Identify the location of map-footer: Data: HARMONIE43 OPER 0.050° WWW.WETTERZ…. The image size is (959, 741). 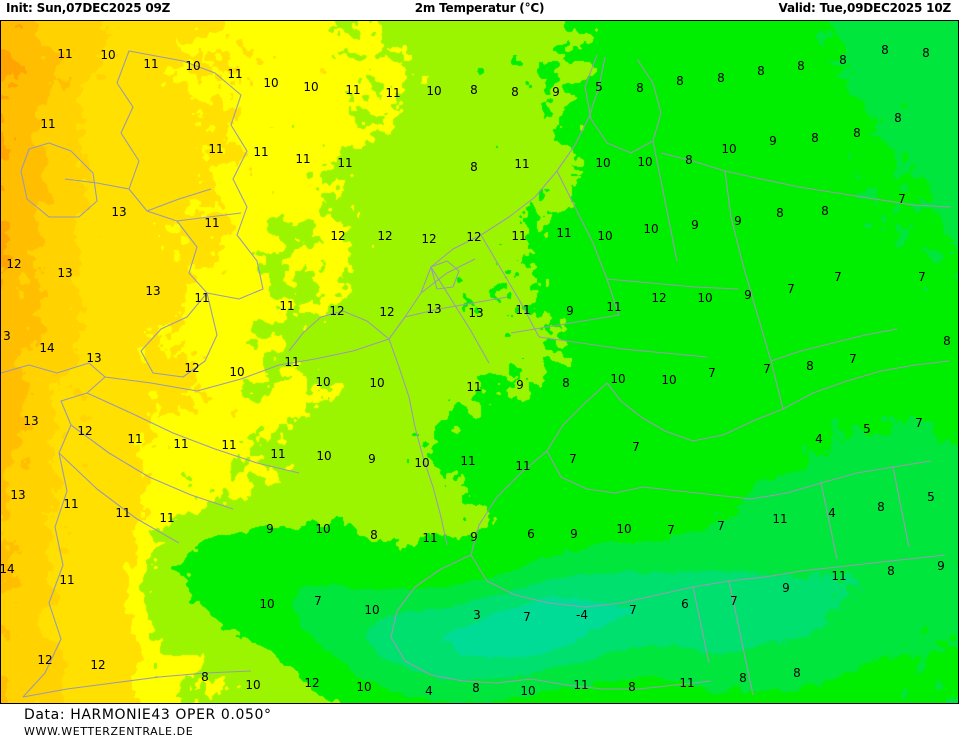
(479, 723).